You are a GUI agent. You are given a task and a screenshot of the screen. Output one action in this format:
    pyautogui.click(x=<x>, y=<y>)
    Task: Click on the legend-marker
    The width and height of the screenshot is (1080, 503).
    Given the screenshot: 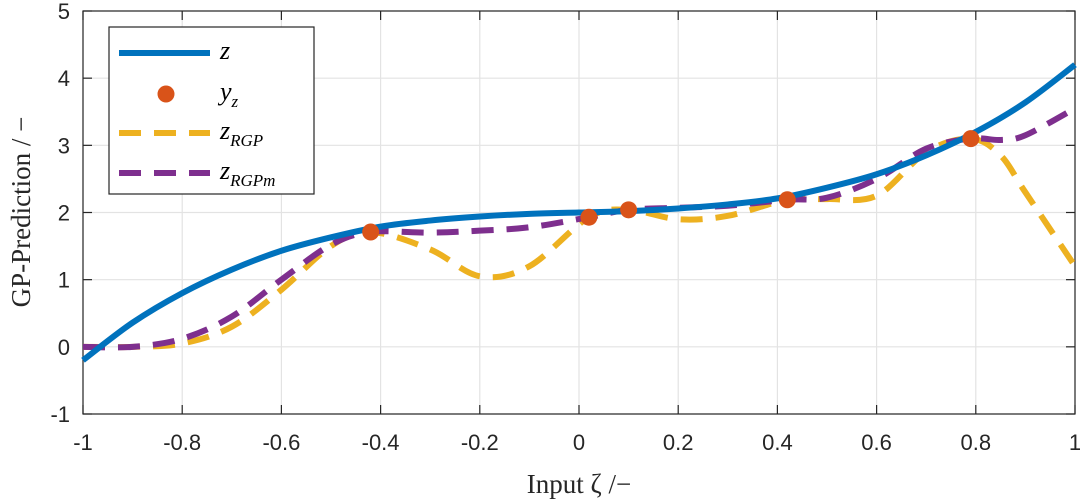 What is the action you would take?
    pyautogui.click(x=166, y=94)
    